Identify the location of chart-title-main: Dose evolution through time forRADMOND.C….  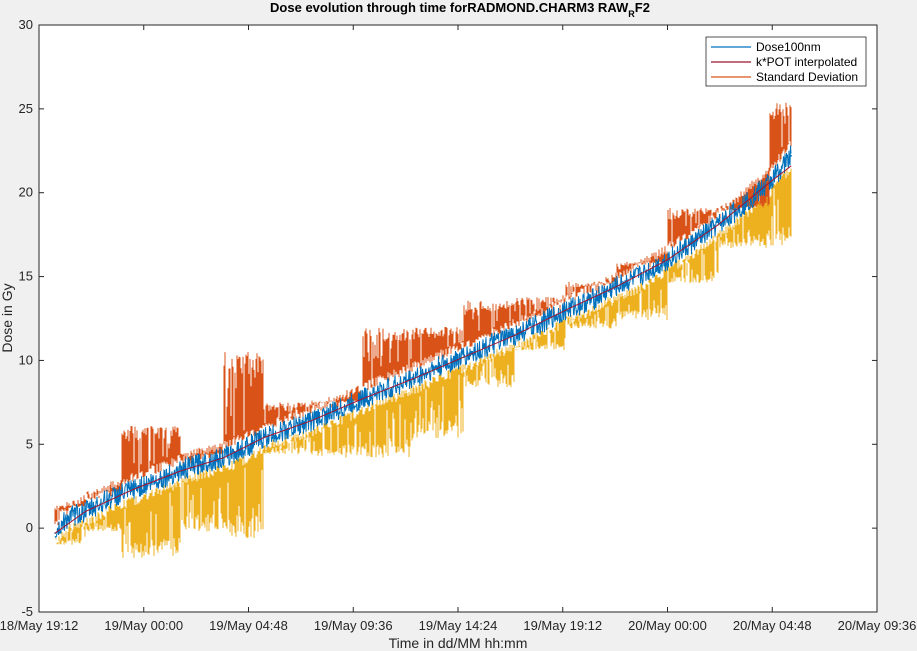
(449, 7).